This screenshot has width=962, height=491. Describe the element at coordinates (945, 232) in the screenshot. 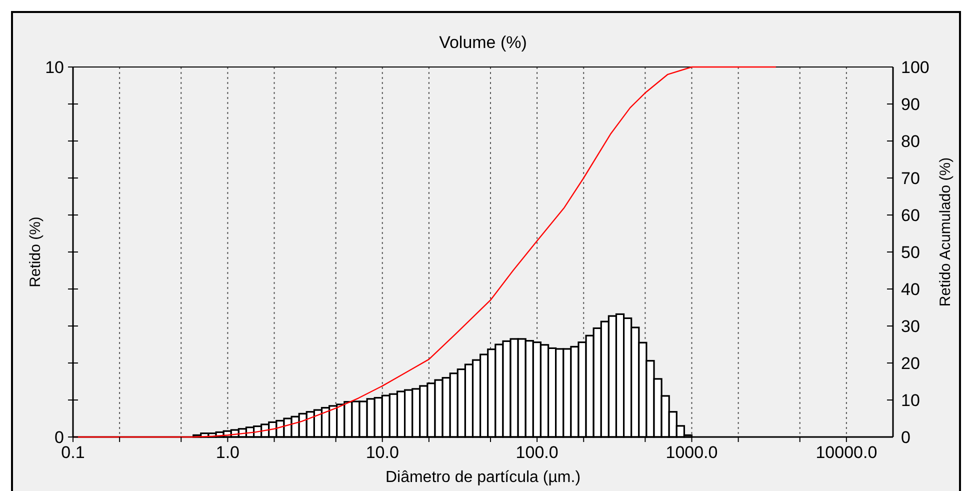

I see `y2-axis-title: Retido Acumulado (%)` at that location.